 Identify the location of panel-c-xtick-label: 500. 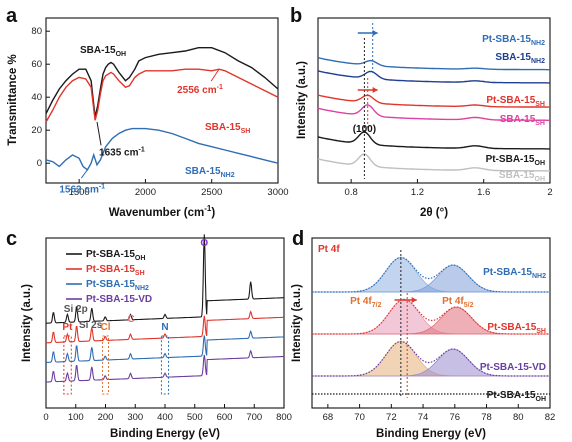
(195, 417).